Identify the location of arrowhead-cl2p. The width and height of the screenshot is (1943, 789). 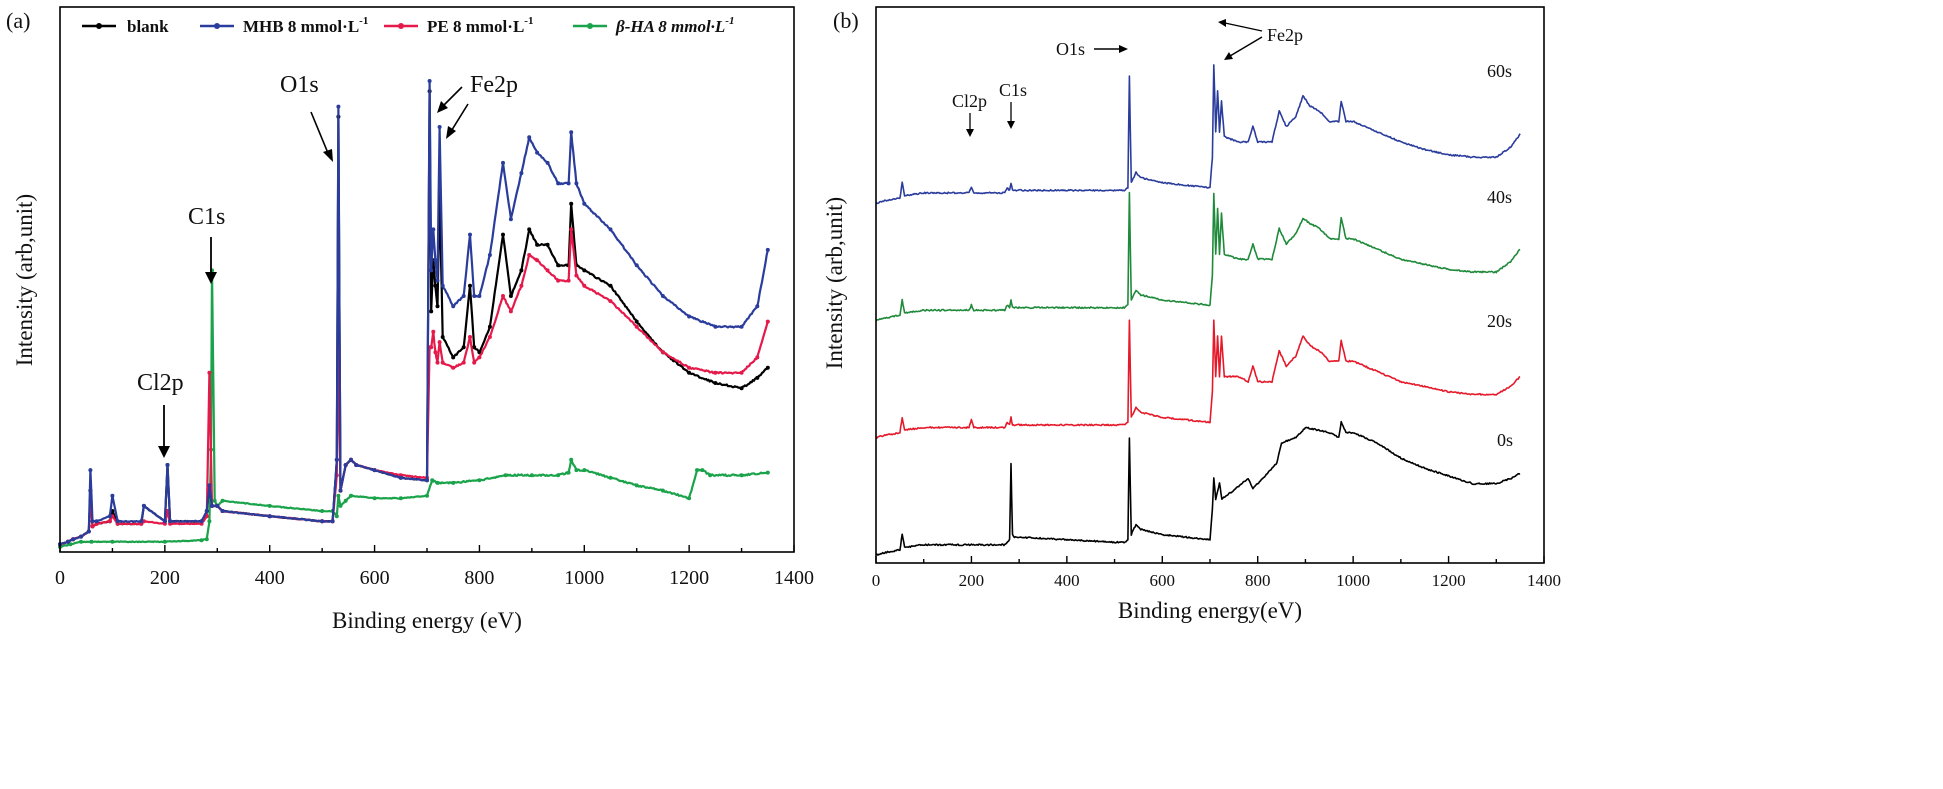
(164, 452).